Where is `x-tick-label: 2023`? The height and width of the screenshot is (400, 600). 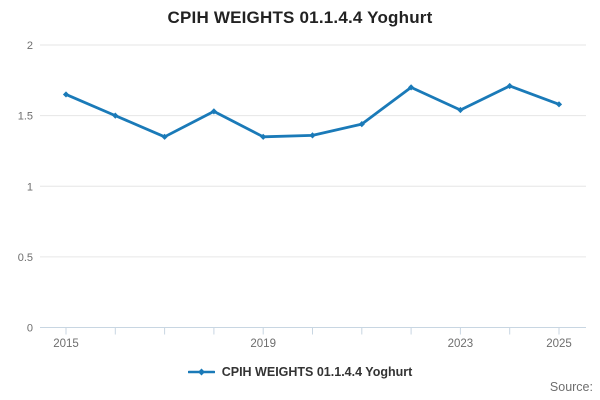 x-tick-label: 2023 is located at coordinates (461, 344).